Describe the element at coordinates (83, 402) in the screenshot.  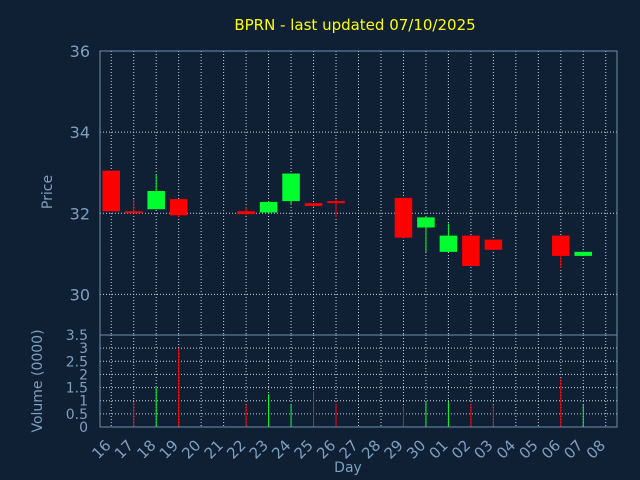
I see `volume-tick-label: 1` at that location.